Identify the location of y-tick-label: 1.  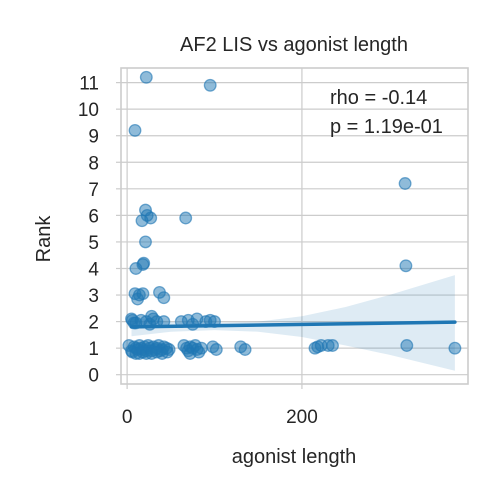
(93, 349).